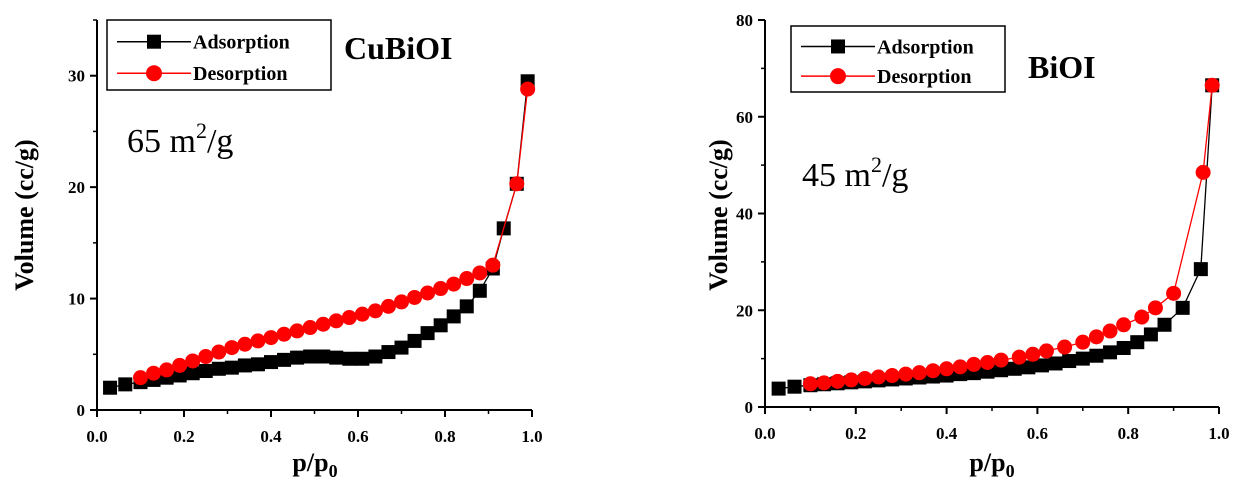 The image size is (1235, 481). I want to click on legend-label: Desorption, so click(924, 77).